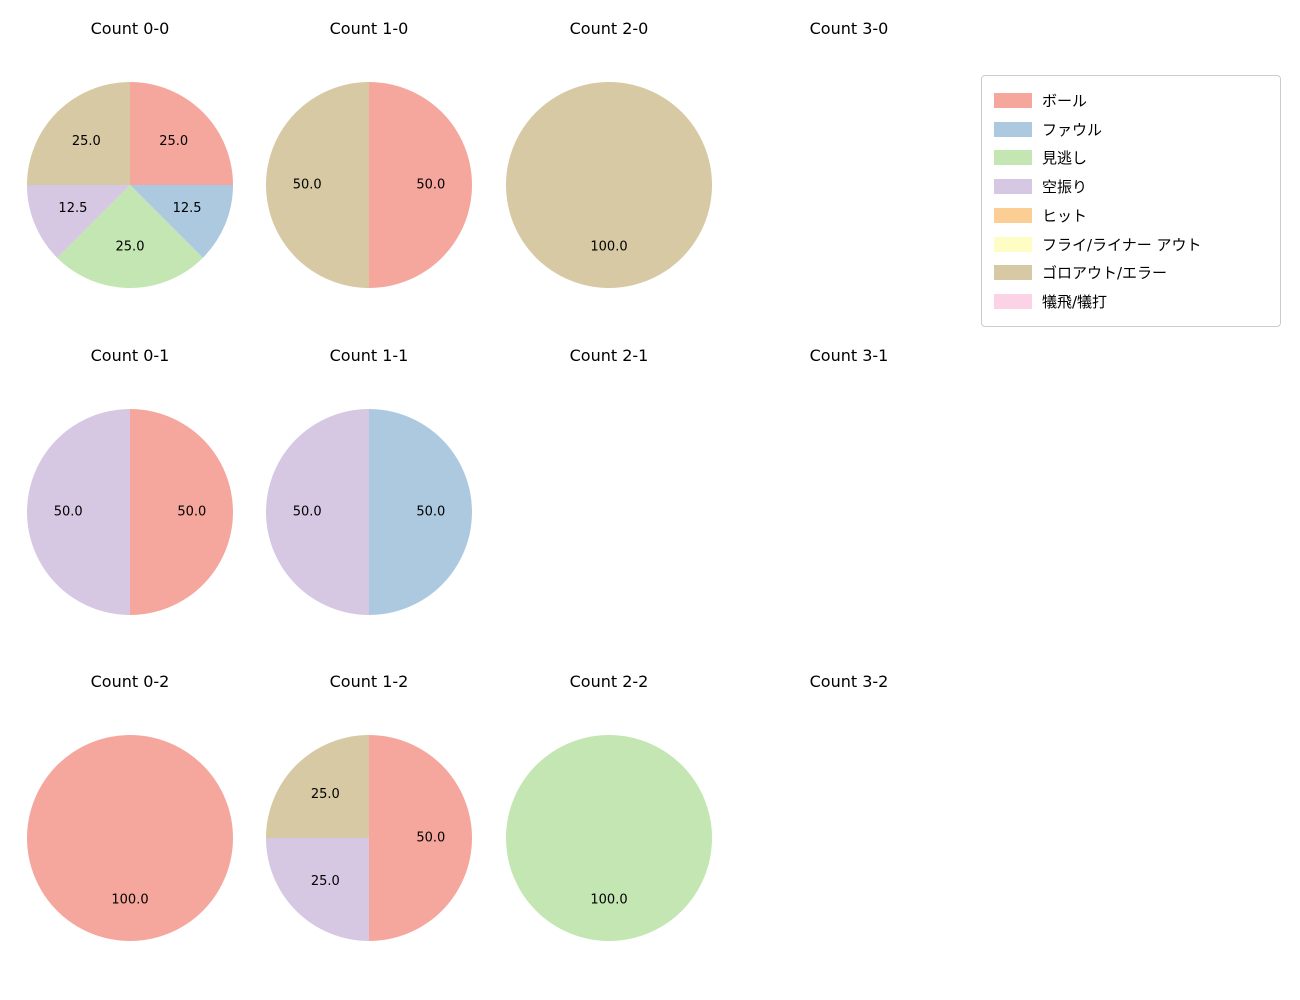  What do you see at coordinates (1065, 100) in the screenshot?
I see `legend-label: ボール` at bounding box center [1065, 100].